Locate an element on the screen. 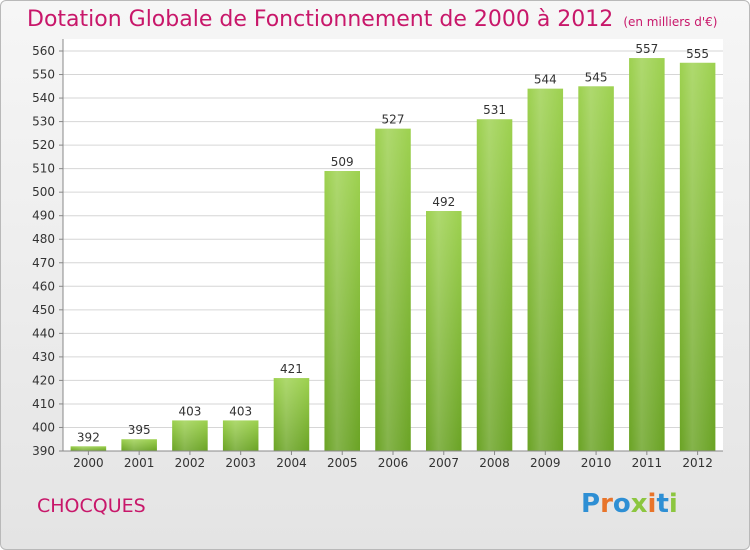  x-tick-label-2005: 2005 is located at coordinates (342, 463).